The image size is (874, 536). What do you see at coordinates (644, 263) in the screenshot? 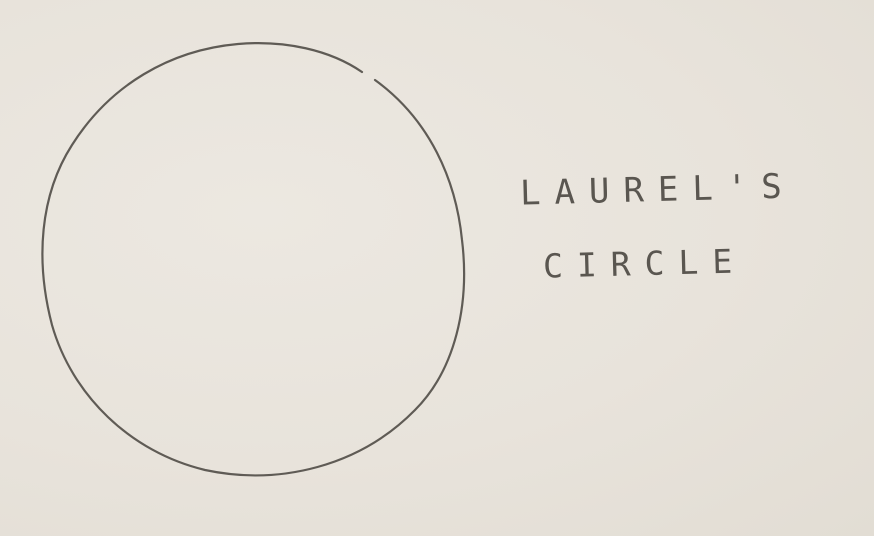
I see `caption-line-2: CIRCLE` at bounding box center [644, 263].